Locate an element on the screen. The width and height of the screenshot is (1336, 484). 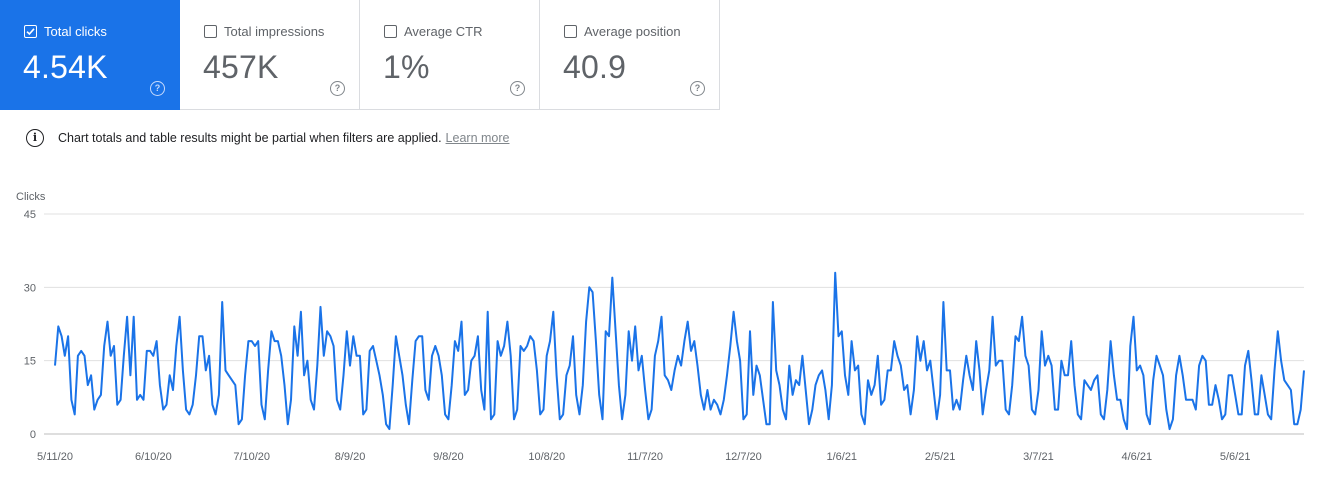
x-tick-label: 6/10/20 is located at coordinates (153, 457).